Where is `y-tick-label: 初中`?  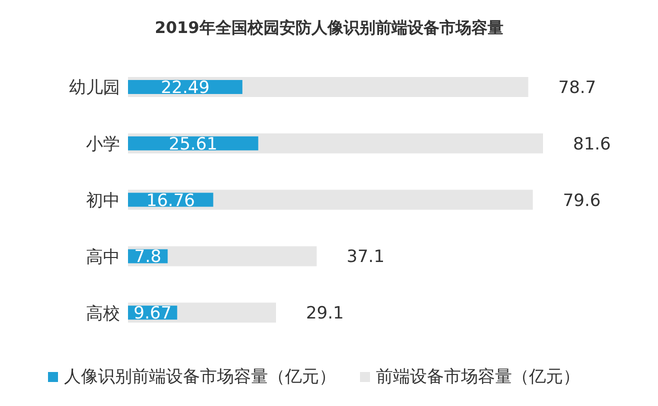 y-tick-label: 初中 is located at coordinates (103, 201).